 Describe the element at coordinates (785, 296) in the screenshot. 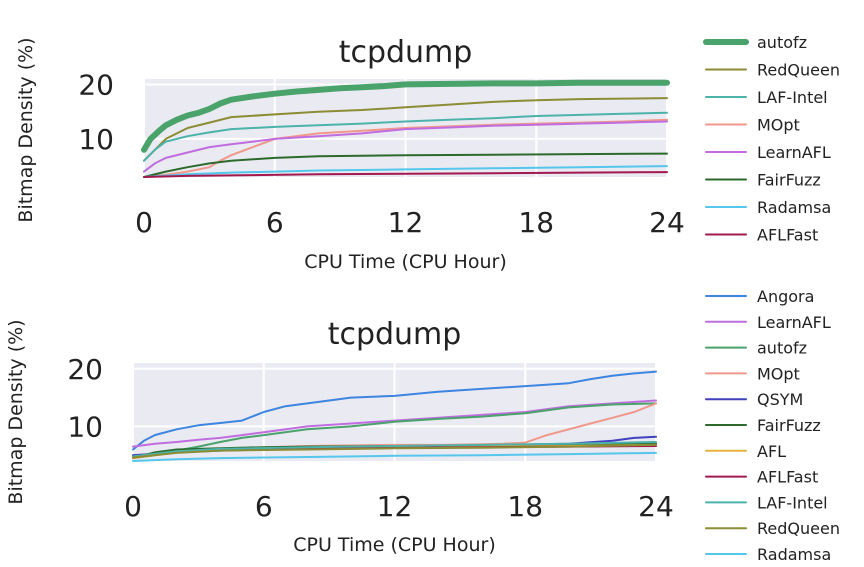

I see `legend-label: Angora` at that location.